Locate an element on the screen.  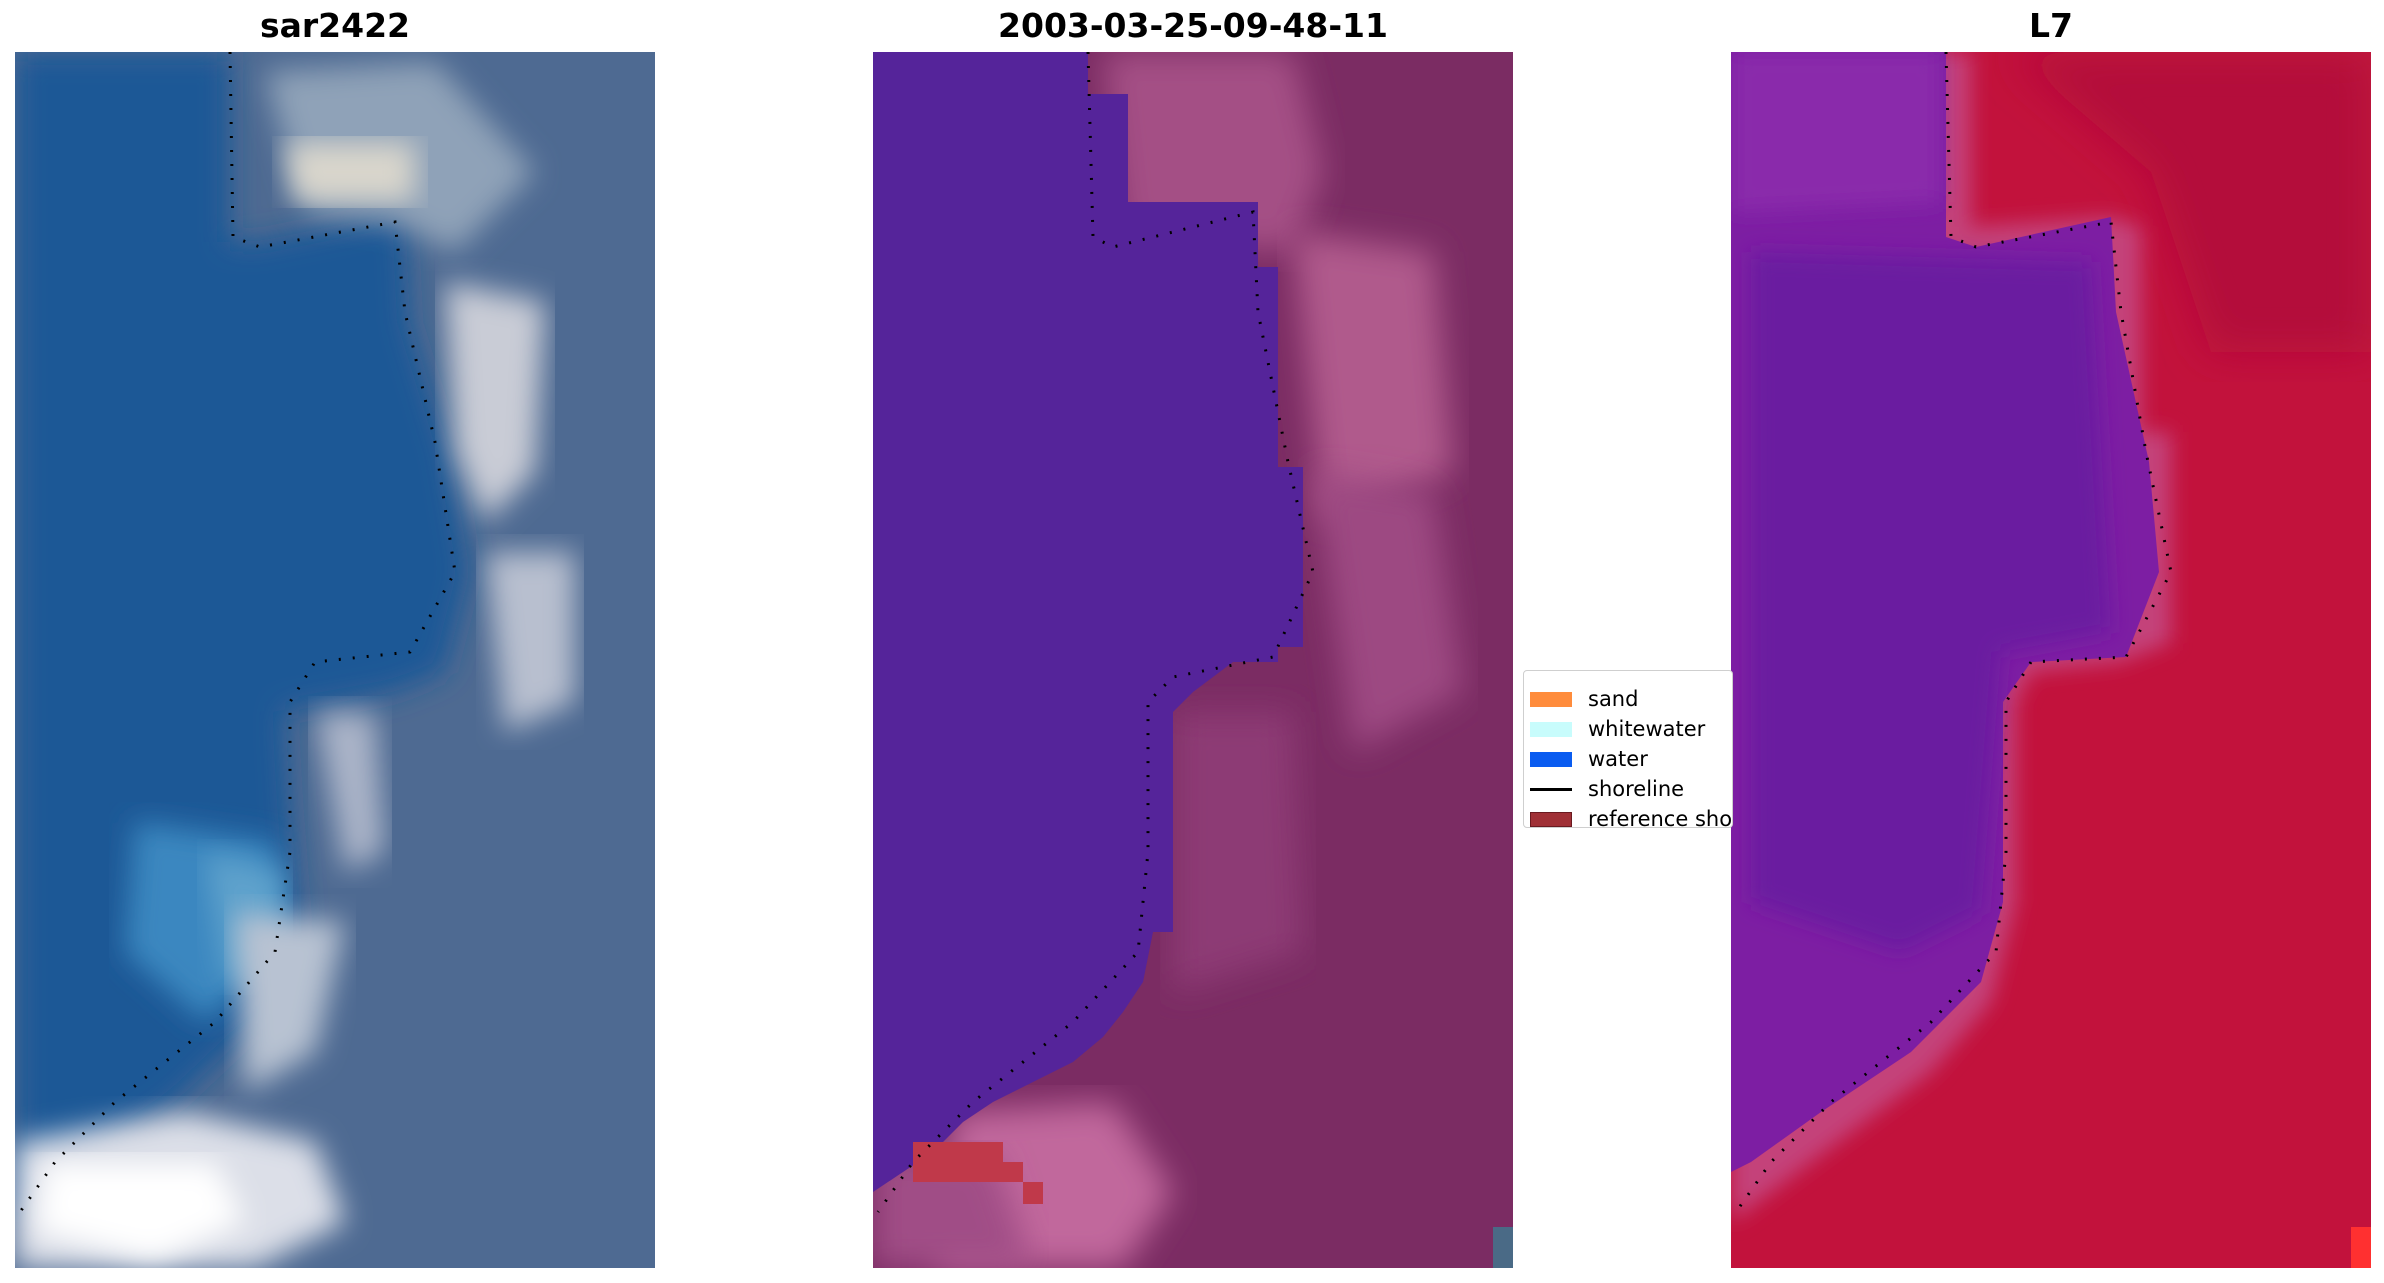
legend-item-shoreline: shoreline is located at coordinates (1607, 789).